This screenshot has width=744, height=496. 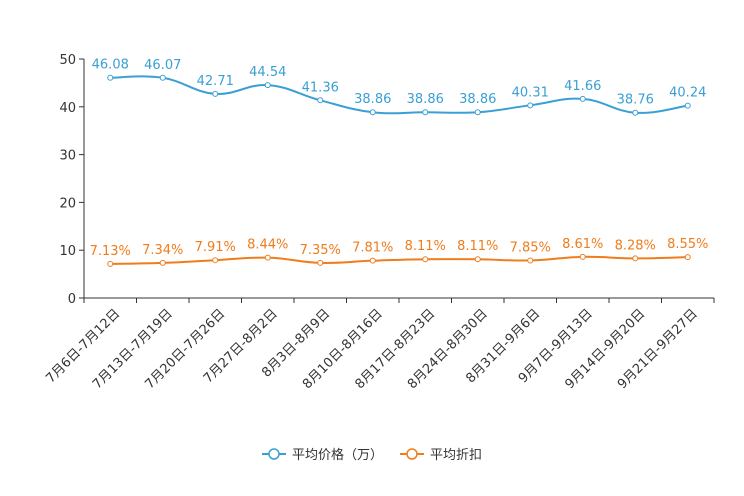 What do you see at coordinates (530, 92) in the screenshot?
I see `data-label: 40.31` at bounding box center [530, 92].